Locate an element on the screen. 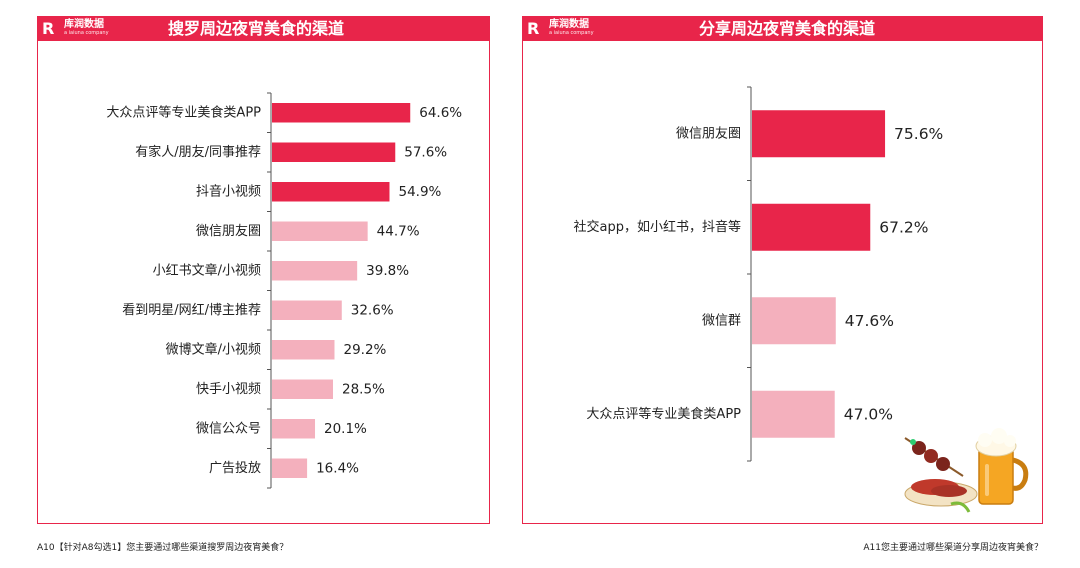 The image size is (1080, 568). data-label: 47.0% is located at coordinates (868, 414).